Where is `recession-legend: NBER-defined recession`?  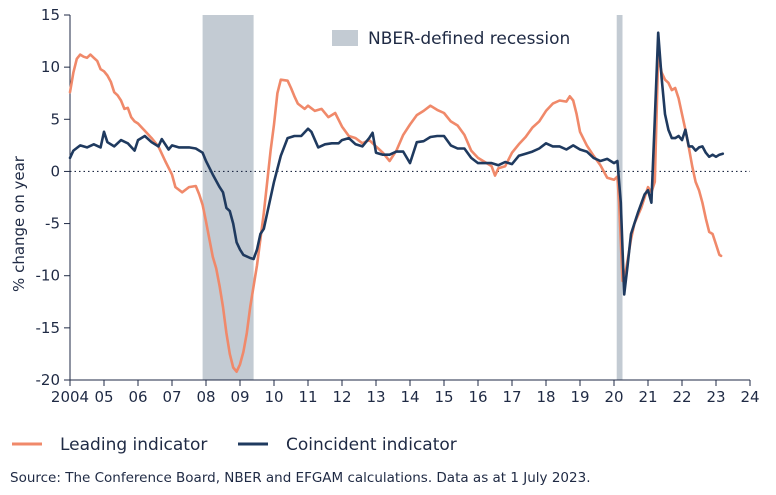 recession-legend: NBER-defined recession is located at coordinates (451, 39).